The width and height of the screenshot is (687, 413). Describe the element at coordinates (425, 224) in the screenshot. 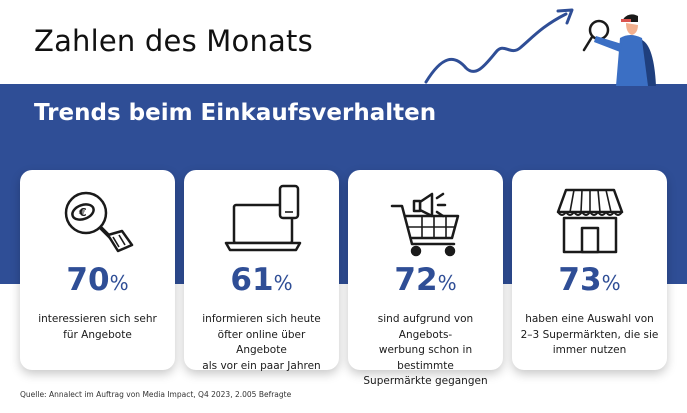

I see `shopping-cart-megaphone-icon` at that location.